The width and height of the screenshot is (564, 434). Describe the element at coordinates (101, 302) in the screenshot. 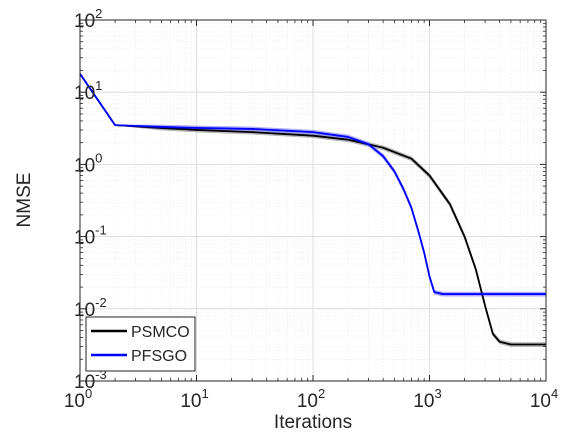

I see `y-tick-exponent: -2` at that location.